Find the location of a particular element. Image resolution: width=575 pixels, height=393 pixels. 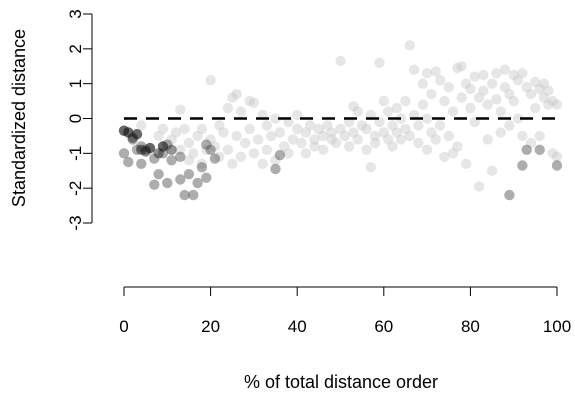

x-tick-label: 80 is located at coordinates (470, 326).